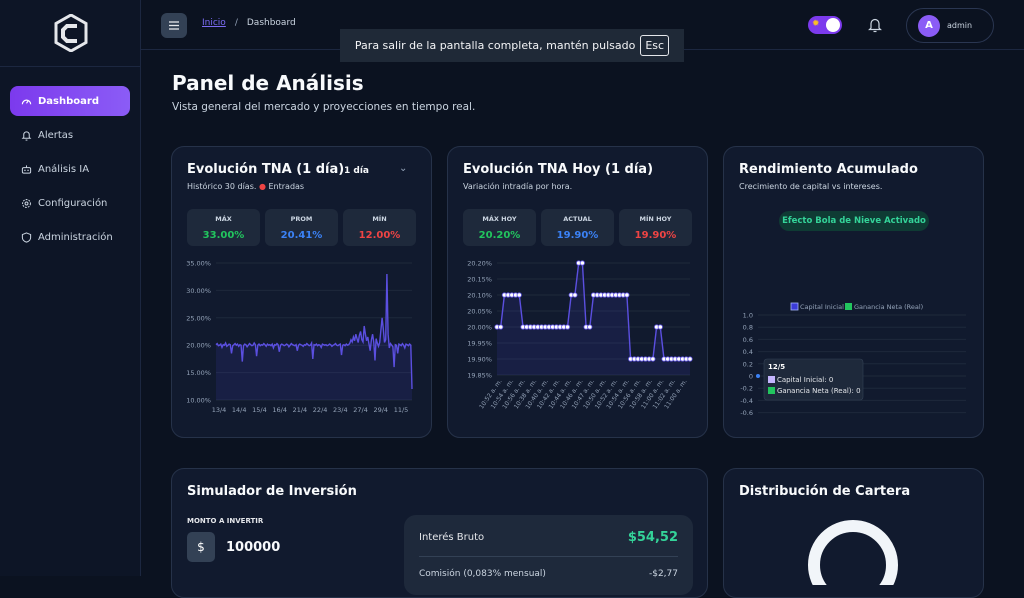 Image resolution: width=1024 pixels, height=598 pixels. I want to click on breadcrumb-home-link: Inicio, so click(214, 23).